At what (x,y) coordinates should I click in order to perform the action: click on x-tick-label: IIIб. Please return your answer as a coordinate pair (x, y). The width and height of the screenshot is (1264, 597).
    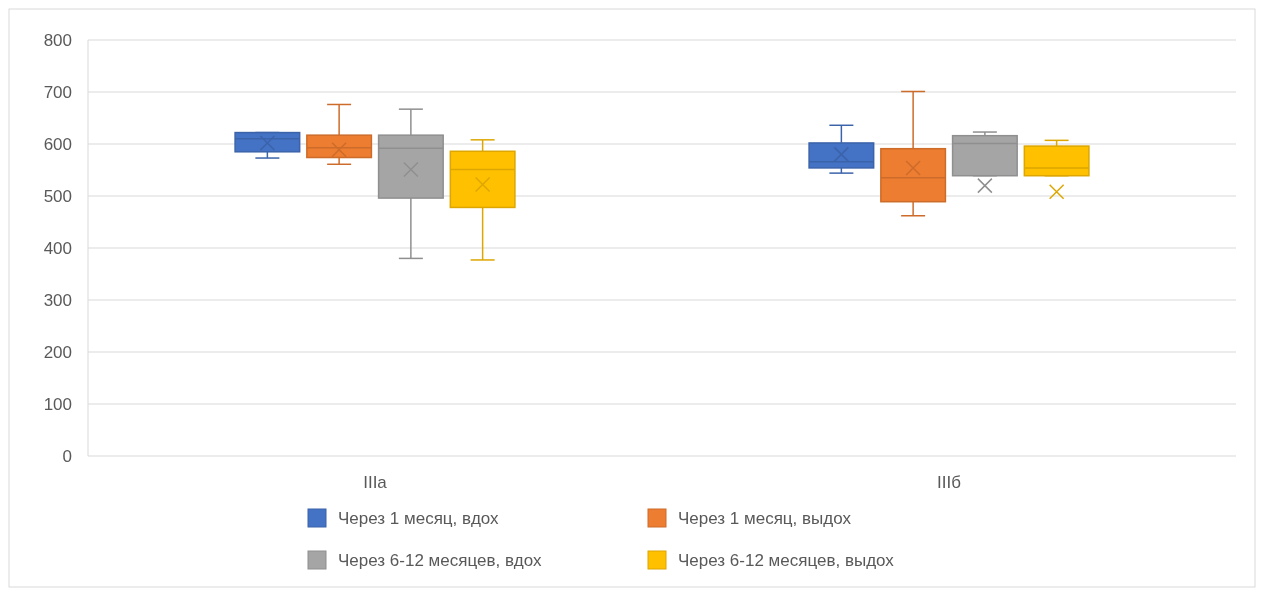
    Looking at the image, I should click on (949, 482).